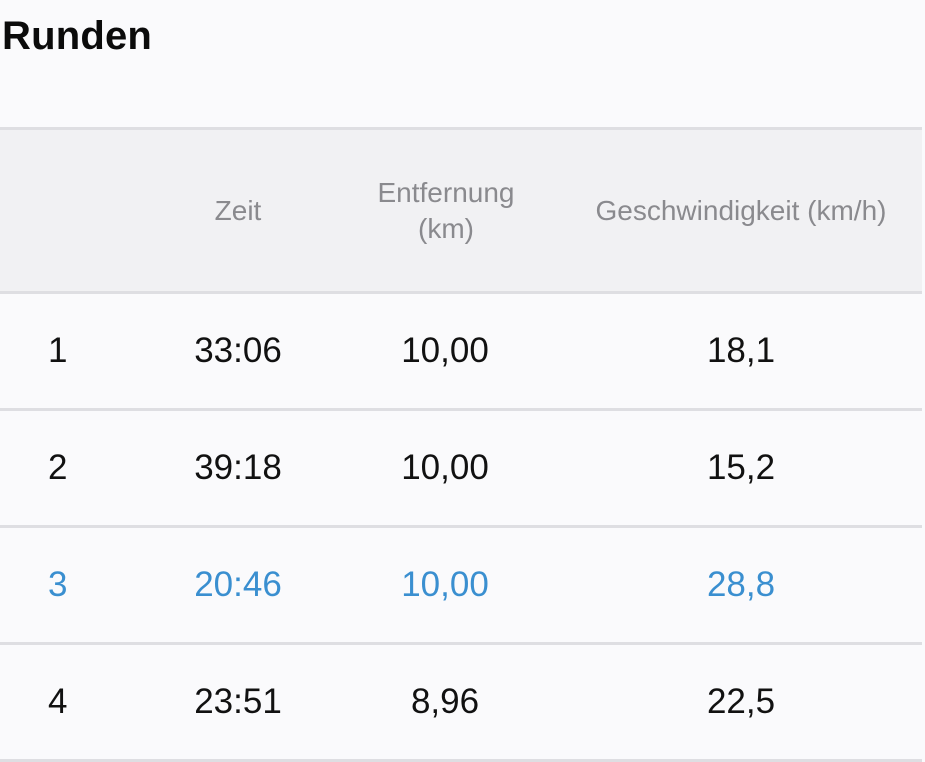 This screenshot has height=762, width=925. I want to click on lap-number: 4, so click(58, 701).